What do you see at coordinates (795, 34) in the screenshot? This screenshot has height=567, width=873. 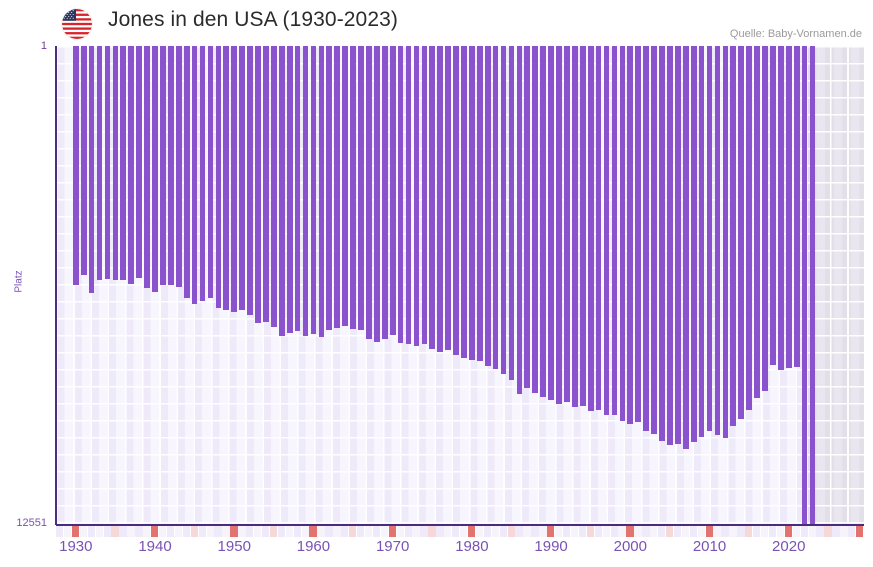 I see `source-label: Quelle: Baby-Vornamen.de` at bounding box center [795, 34].